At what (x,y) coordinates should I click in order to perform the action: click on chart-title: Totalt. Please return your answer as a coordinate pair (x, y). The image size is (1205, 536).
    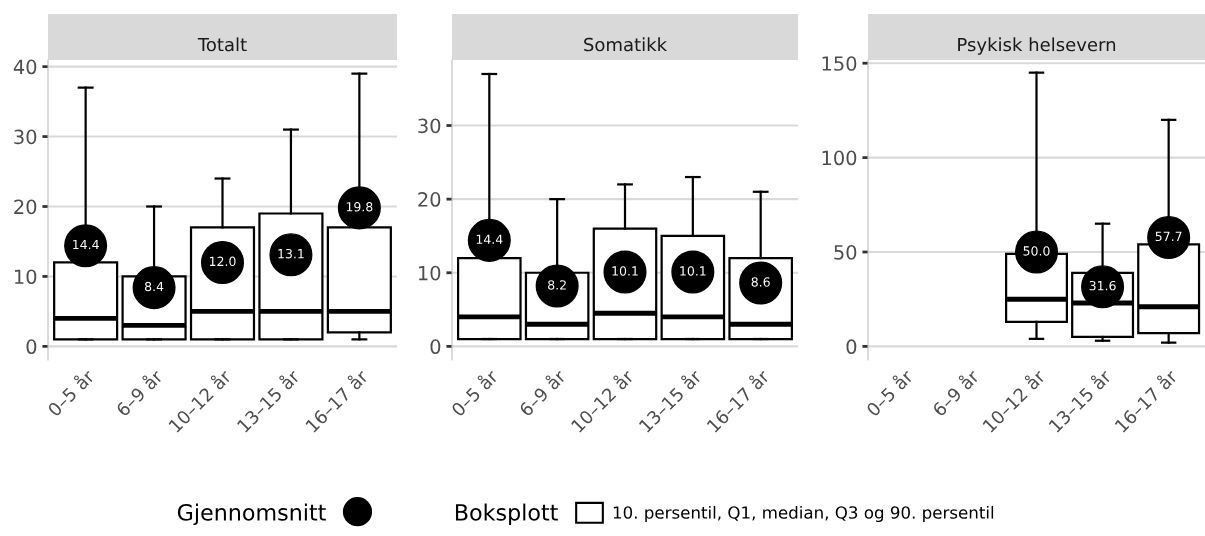
    Looking at the image, I should click on (222, 44).